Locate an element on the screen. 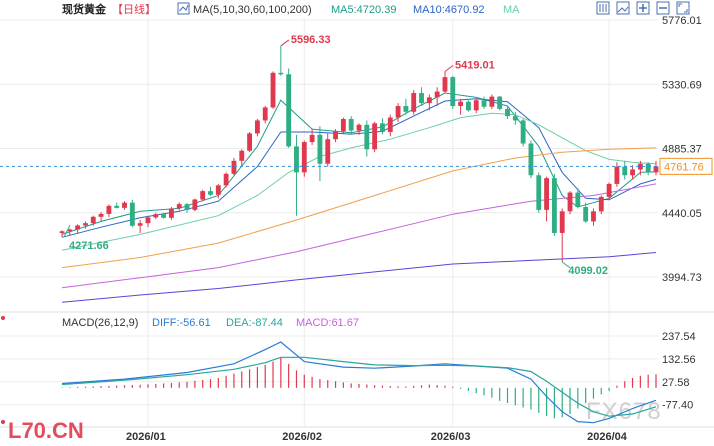 The height and width of the screenshot is (446, 714). watermark-left: L70.CN is located at coordinates (46, 430).